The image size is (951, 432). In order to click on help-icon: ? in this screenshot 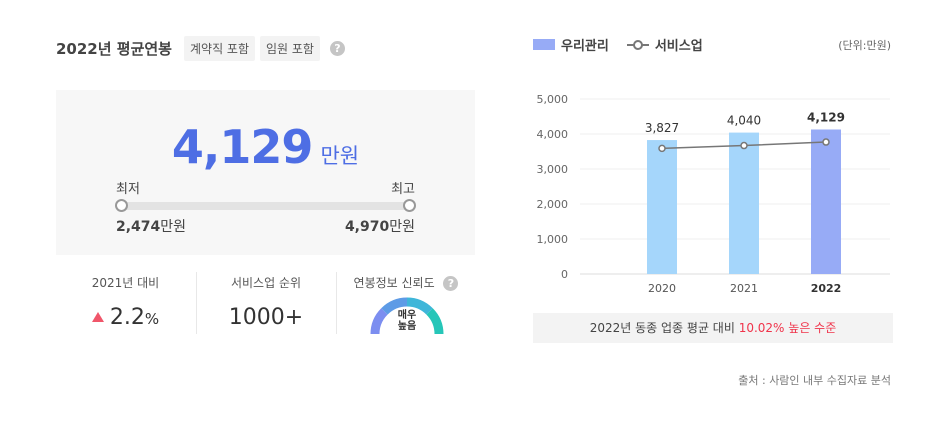, I will do `click(337, 48)`.